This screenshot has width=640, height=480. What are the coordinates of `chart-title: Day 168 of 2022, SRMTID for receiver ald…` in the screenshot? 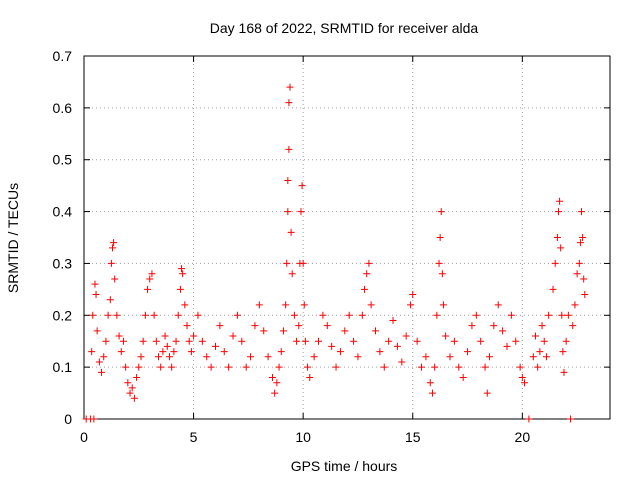 It's located at (344, 28).